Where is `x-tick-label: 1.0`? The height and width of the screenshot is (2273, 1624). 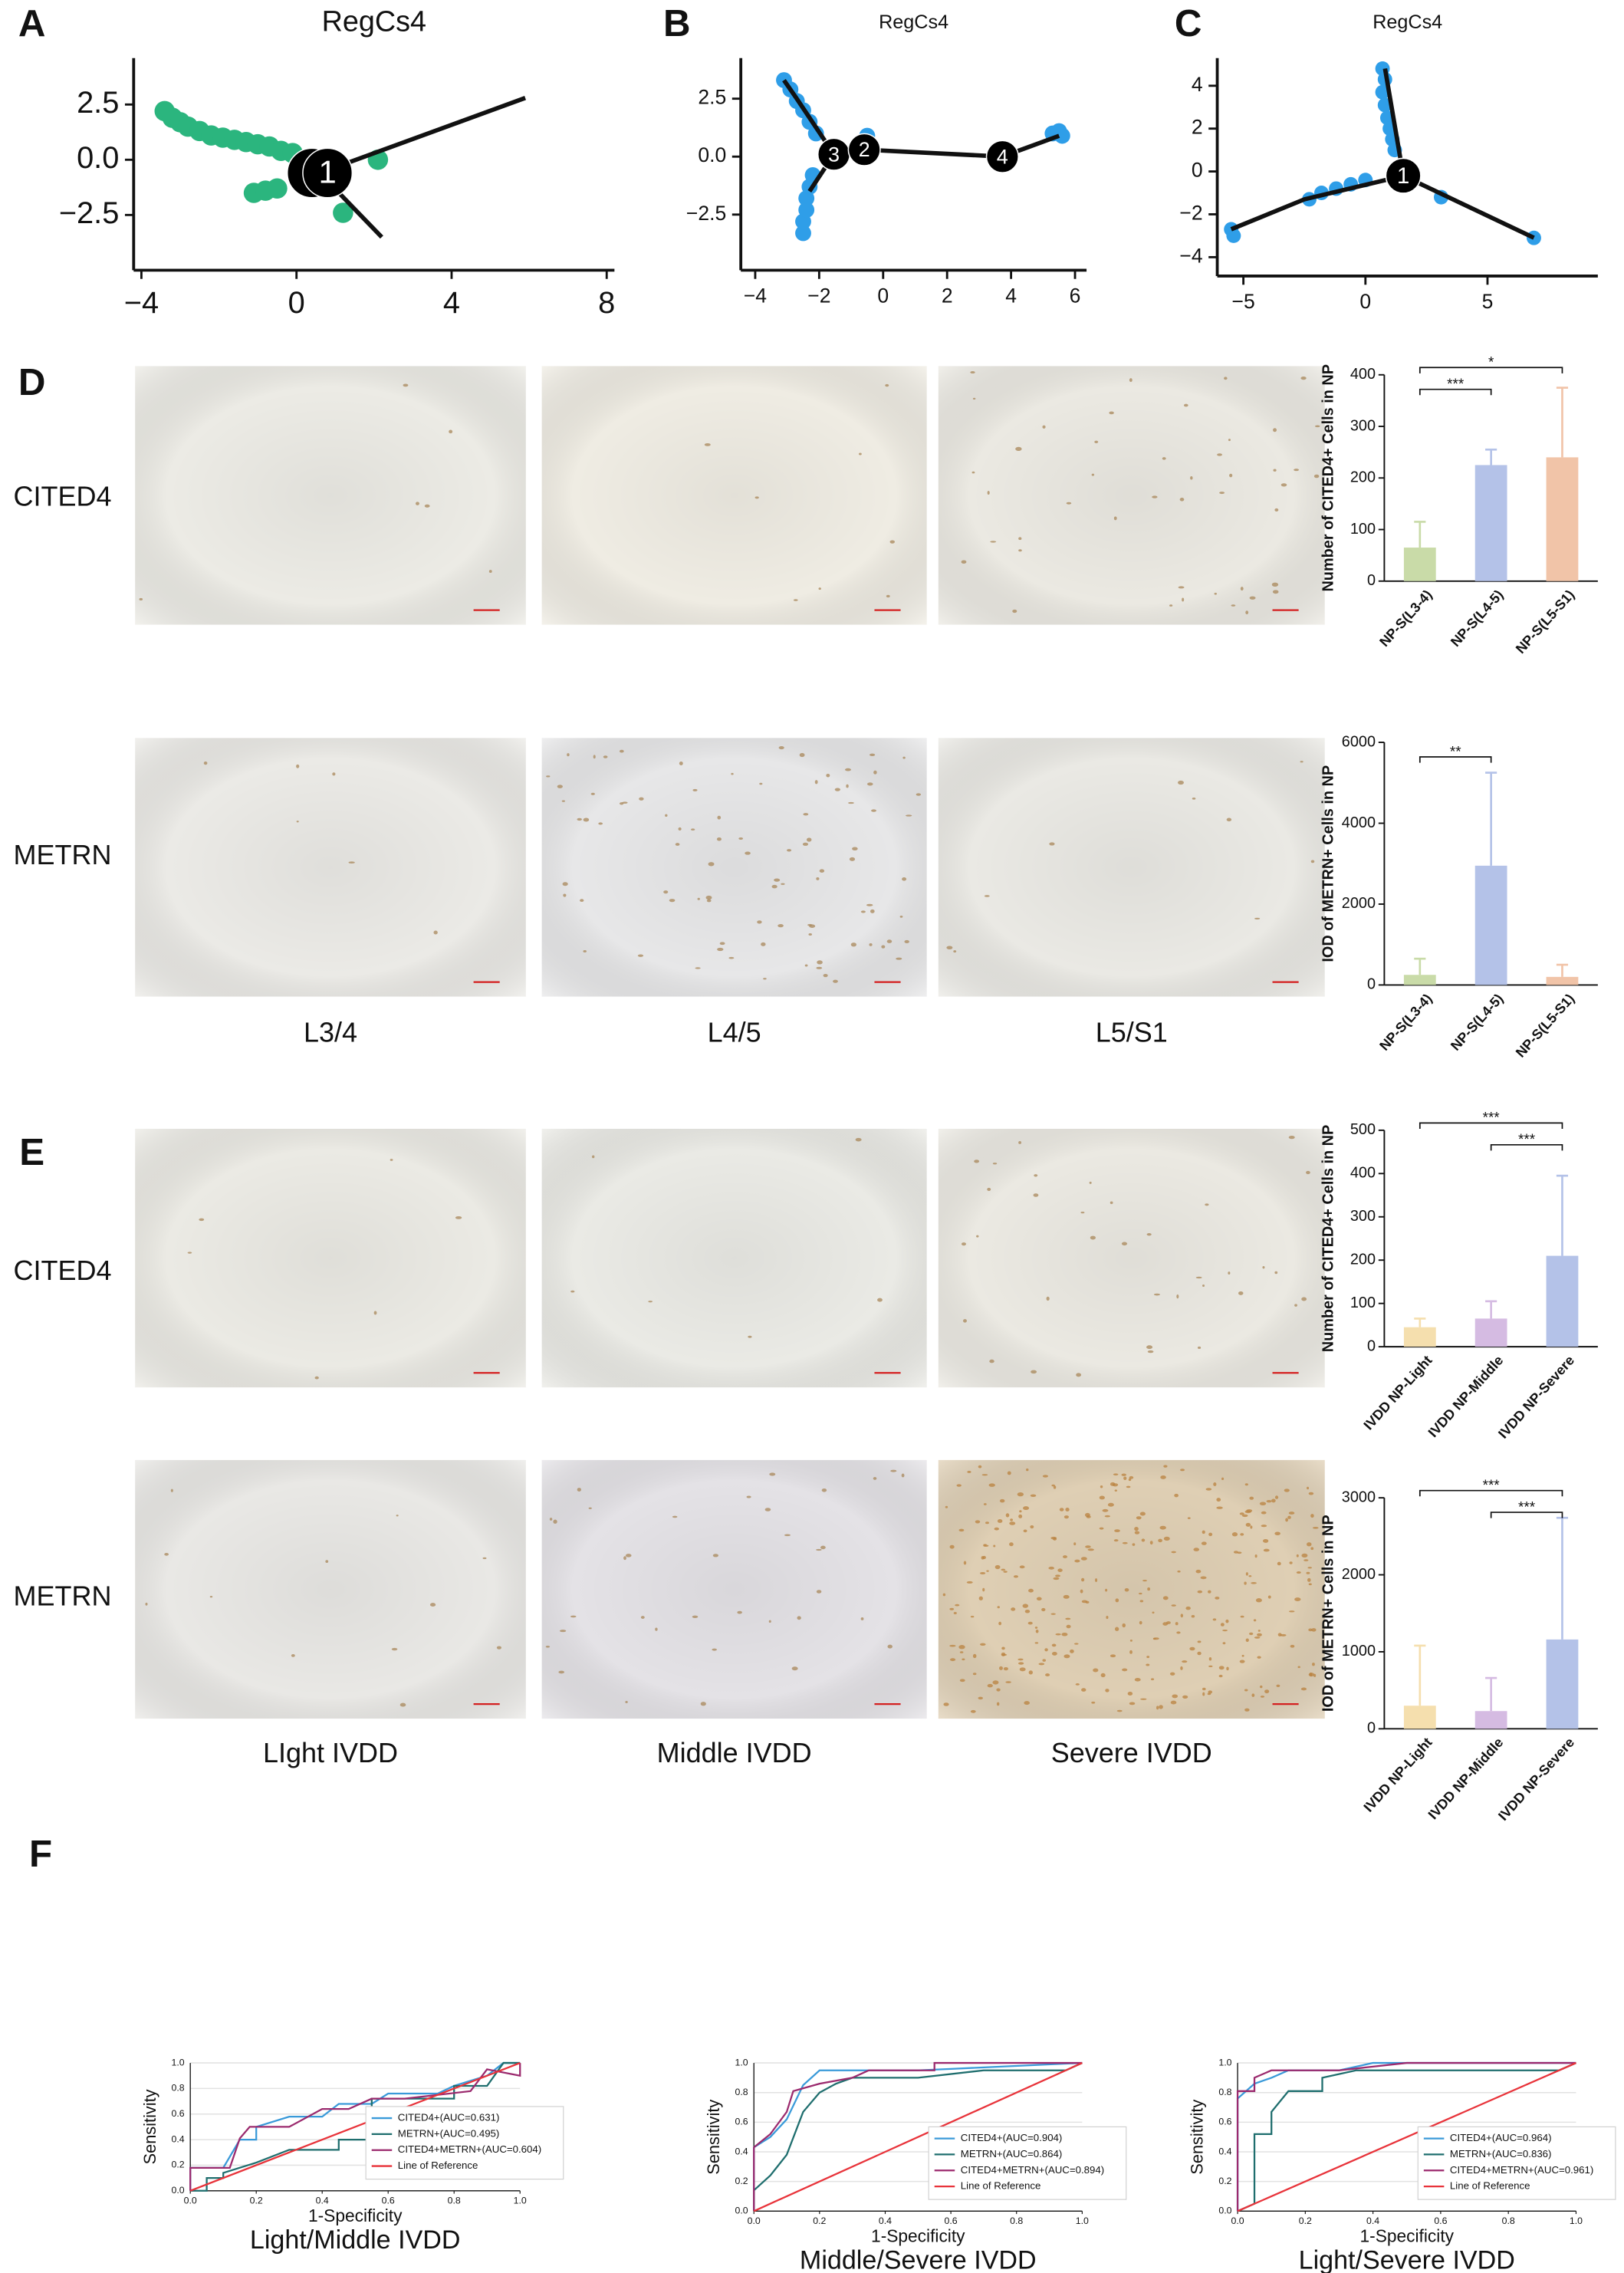 x-tick-label: 1.0 is located at coordinates (521, 2200).